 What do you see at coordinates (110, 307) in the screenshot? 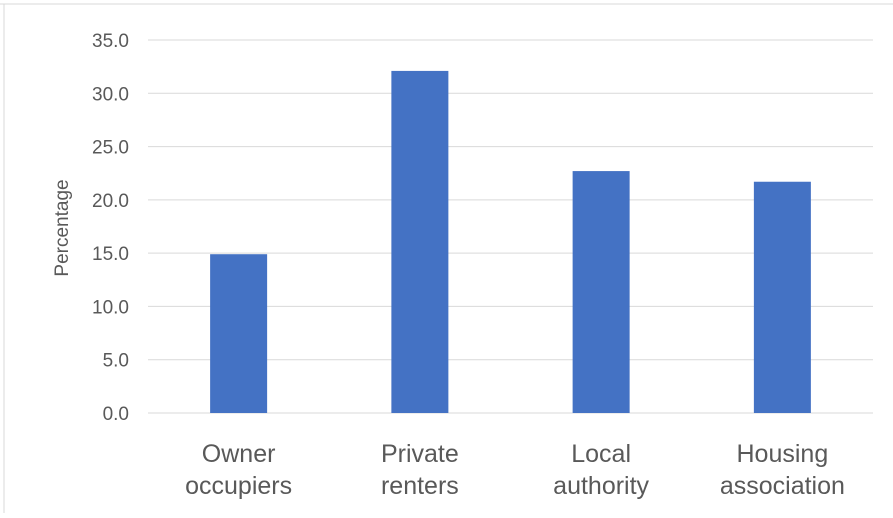
I see `y-tick-label: 10.0` at bounding box center [110, 307].